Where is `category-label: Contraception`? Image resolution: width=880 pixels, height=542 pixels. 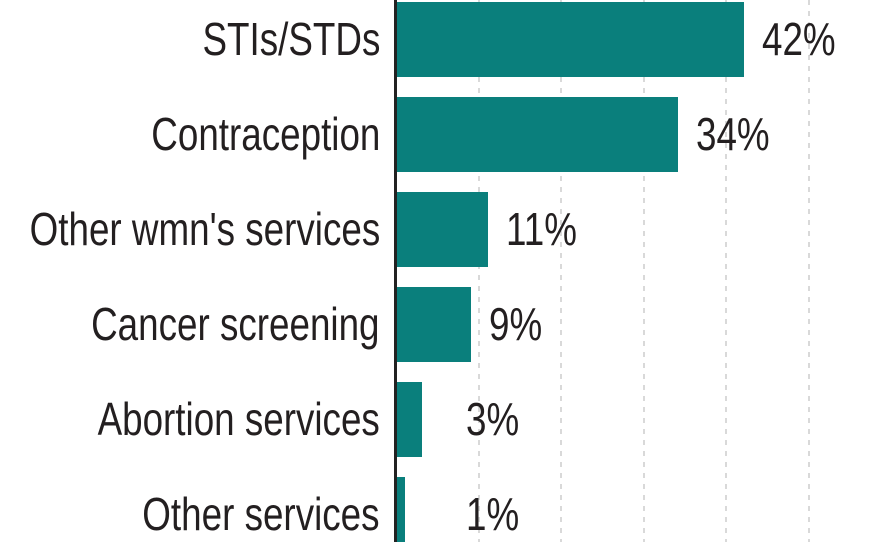 category-label: Contraception is located at coordinates (265, 134).